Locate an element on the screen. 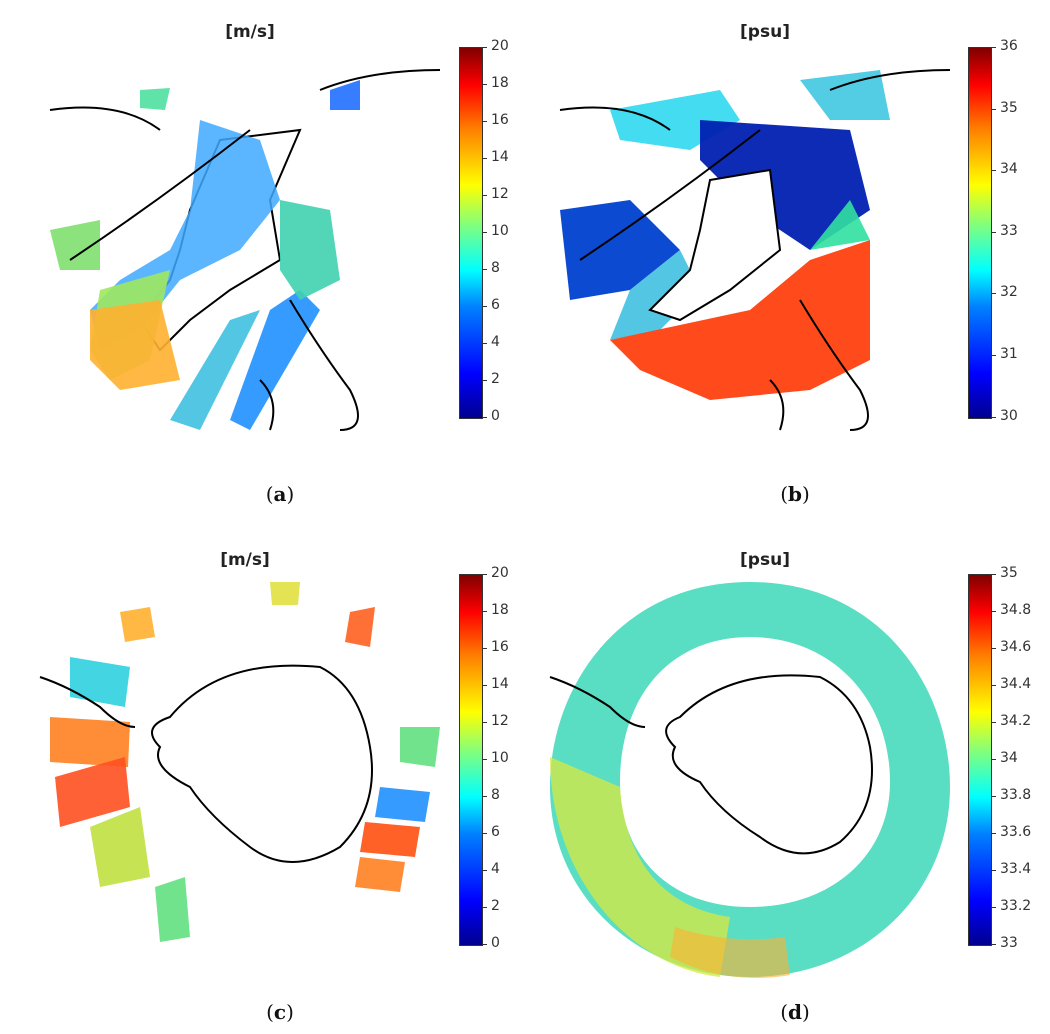 The width and height of the screenshot is (1050, 1034). colorbar-d is located at coordinates (980, 760).